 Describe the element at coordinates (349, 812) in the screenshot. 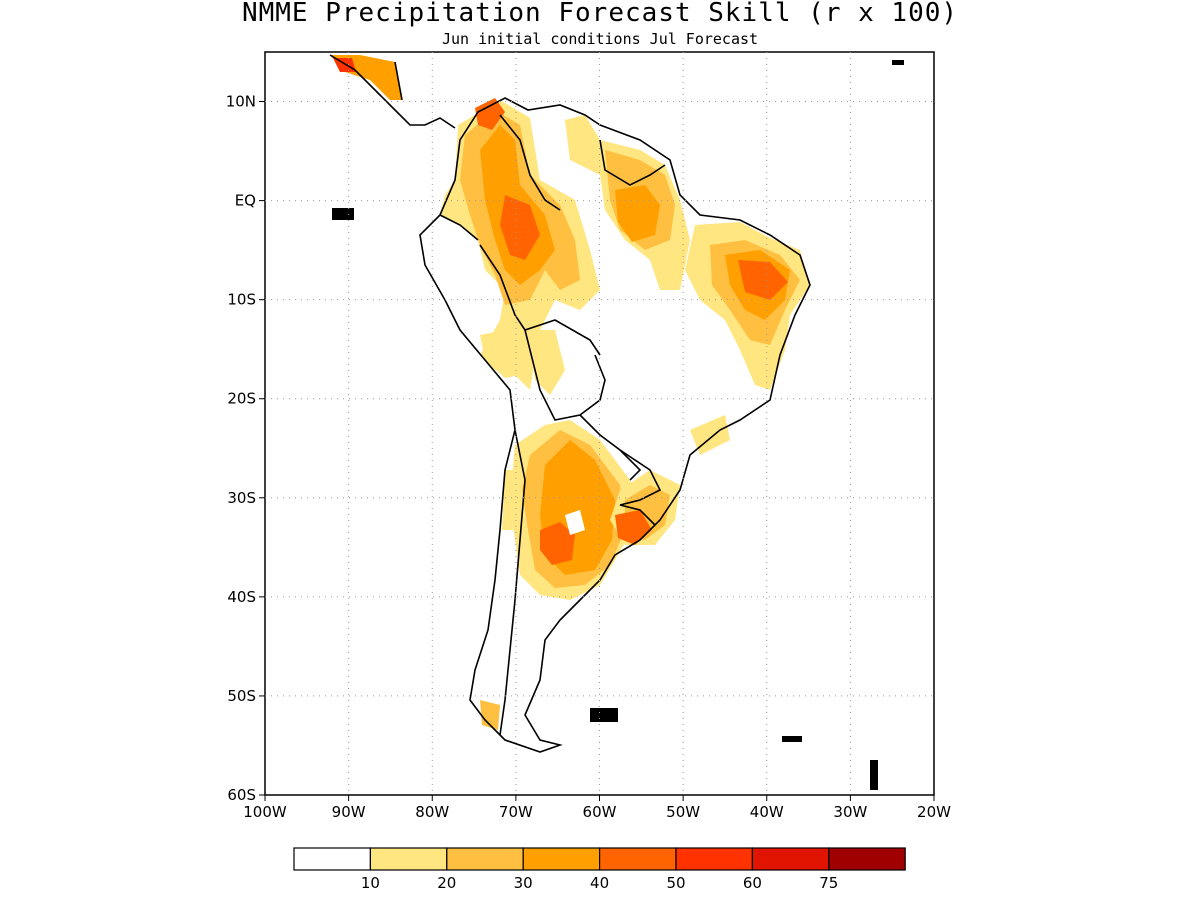

I see `lon-tick-label: 90W` at that location.